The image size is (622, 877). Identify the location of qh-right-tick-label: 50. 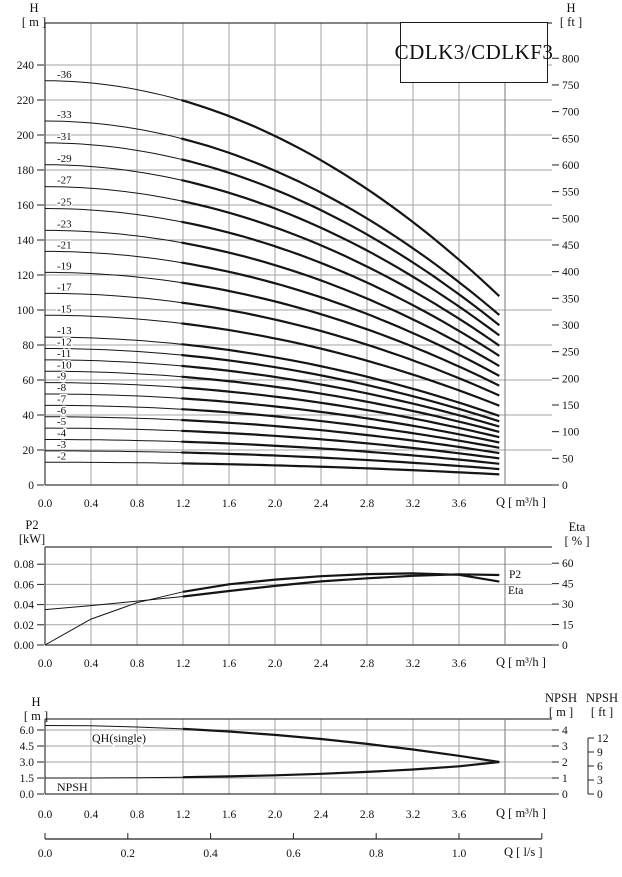
(568, 459).